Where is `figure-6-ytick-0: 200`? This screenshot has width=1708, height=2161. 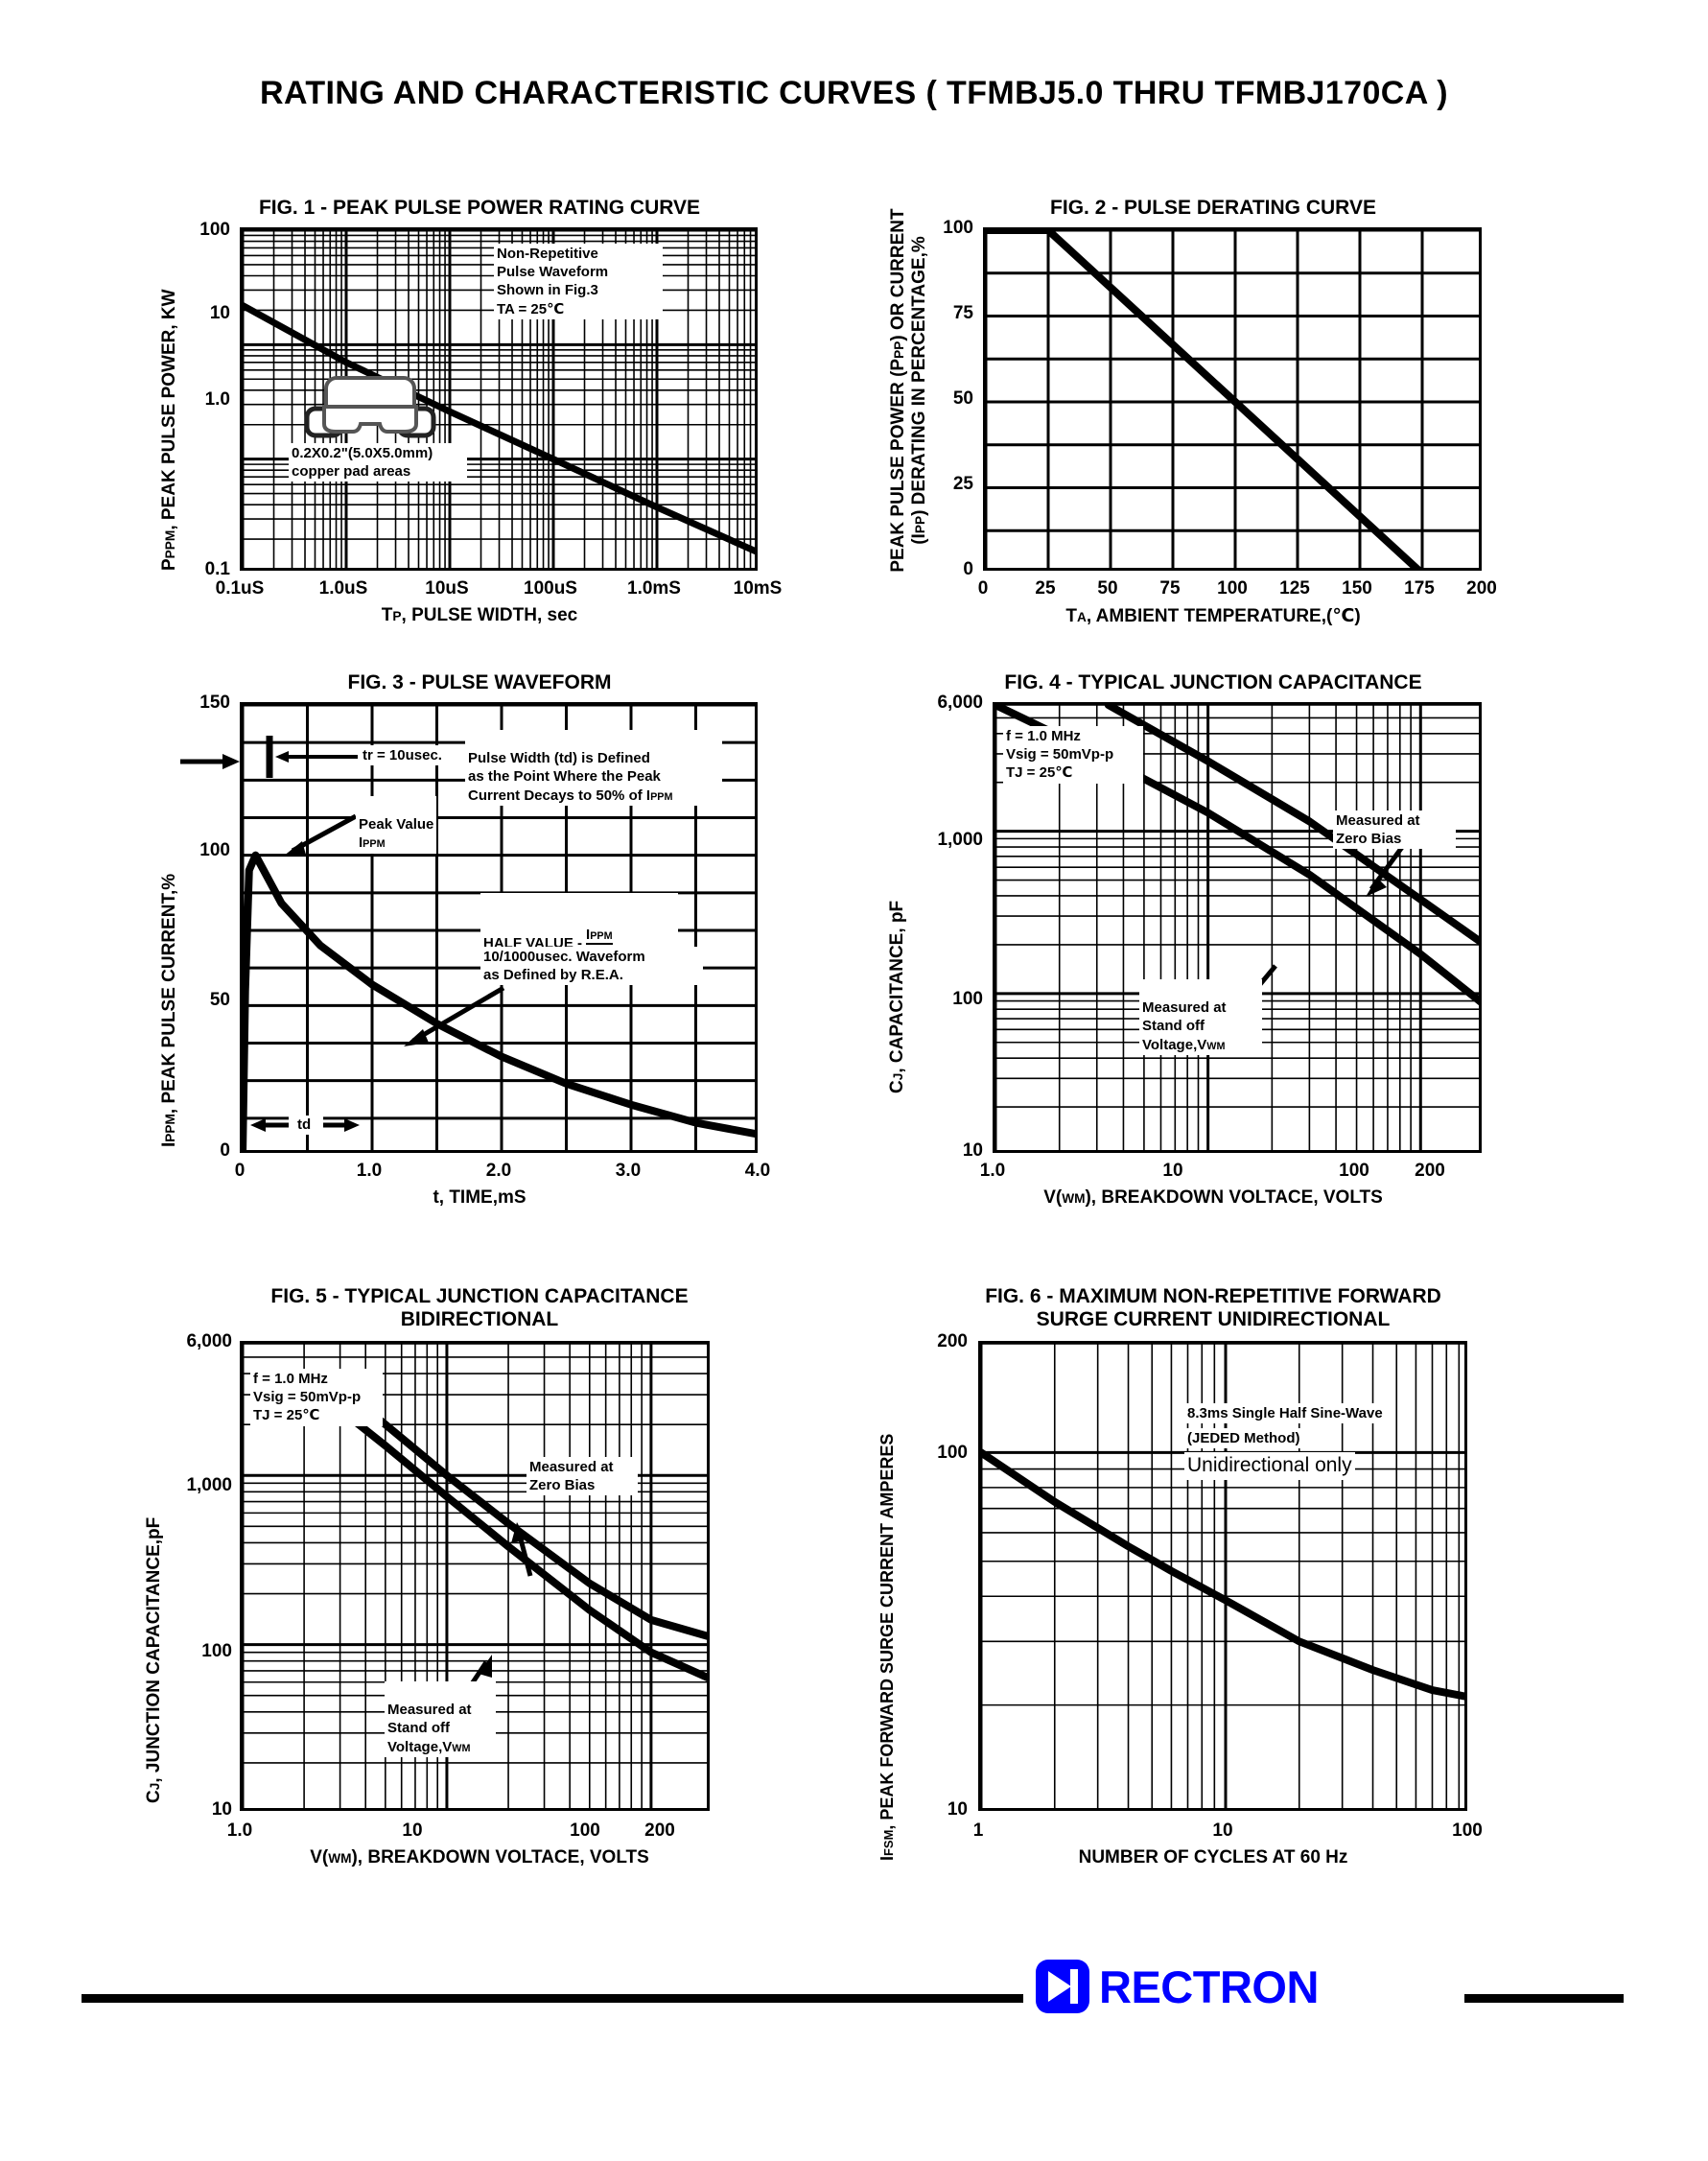
figure-6-ytick-0: 200 is located at coordinates (953, 1341).